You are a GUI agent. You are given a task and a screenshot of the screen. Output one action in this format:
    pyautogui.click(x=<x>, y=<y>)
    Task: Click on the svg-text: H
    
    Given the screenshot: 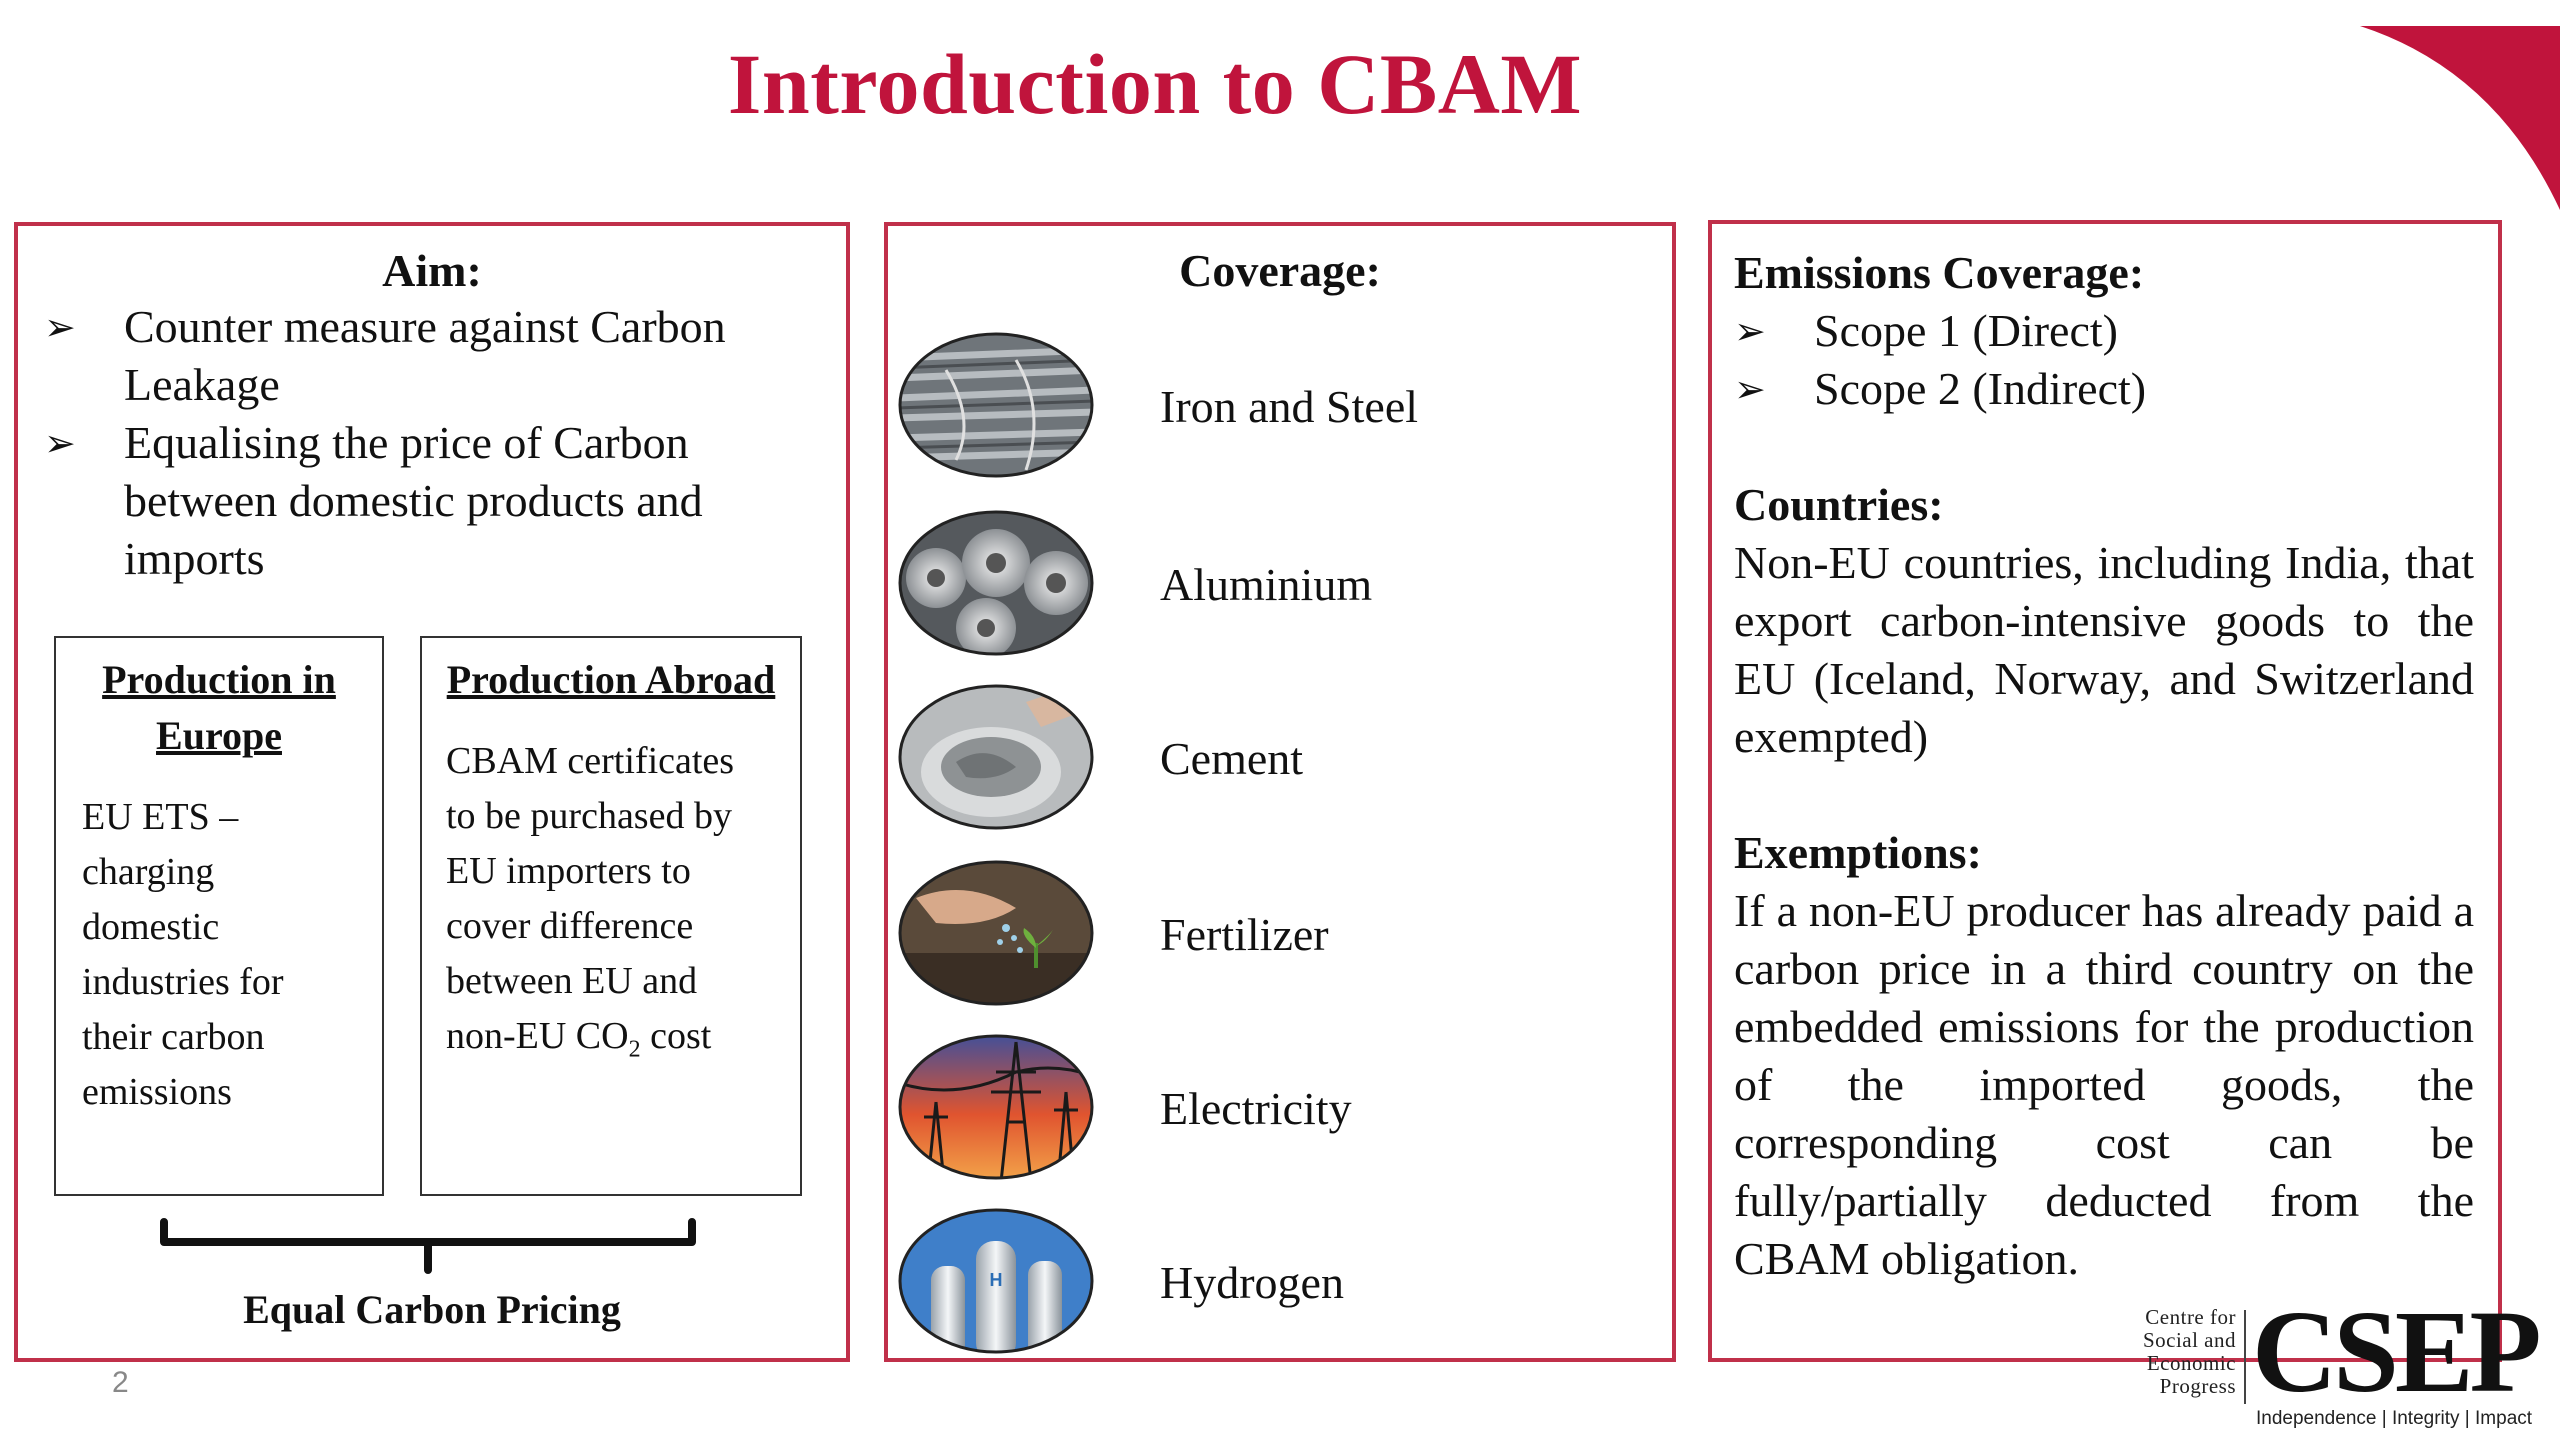 What is the action you would take?
    pyautogui.click(x=996, y=1280)
    